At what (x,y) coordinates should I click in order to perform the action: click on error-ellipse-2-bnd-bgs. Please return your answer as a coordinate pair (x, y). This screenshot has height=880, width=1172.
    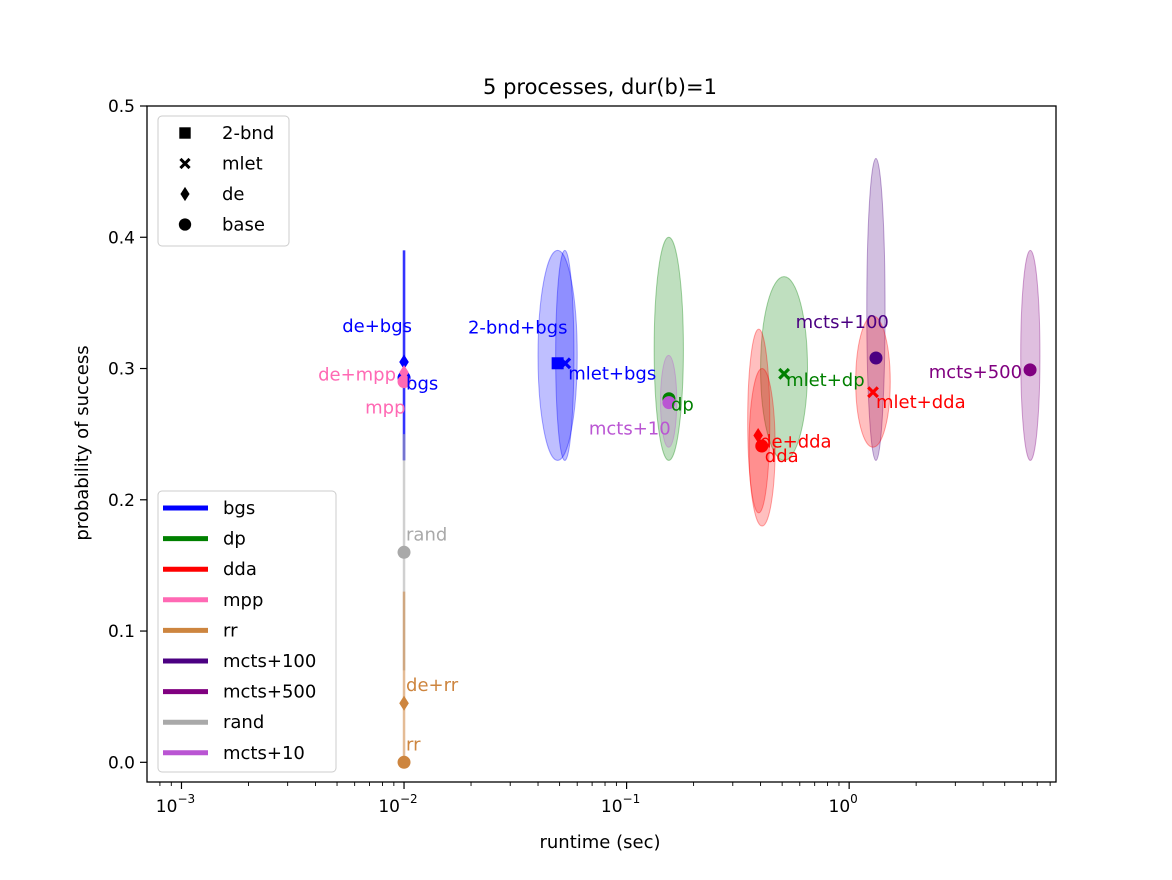
    Looking at the image, I should click on (557, 355).